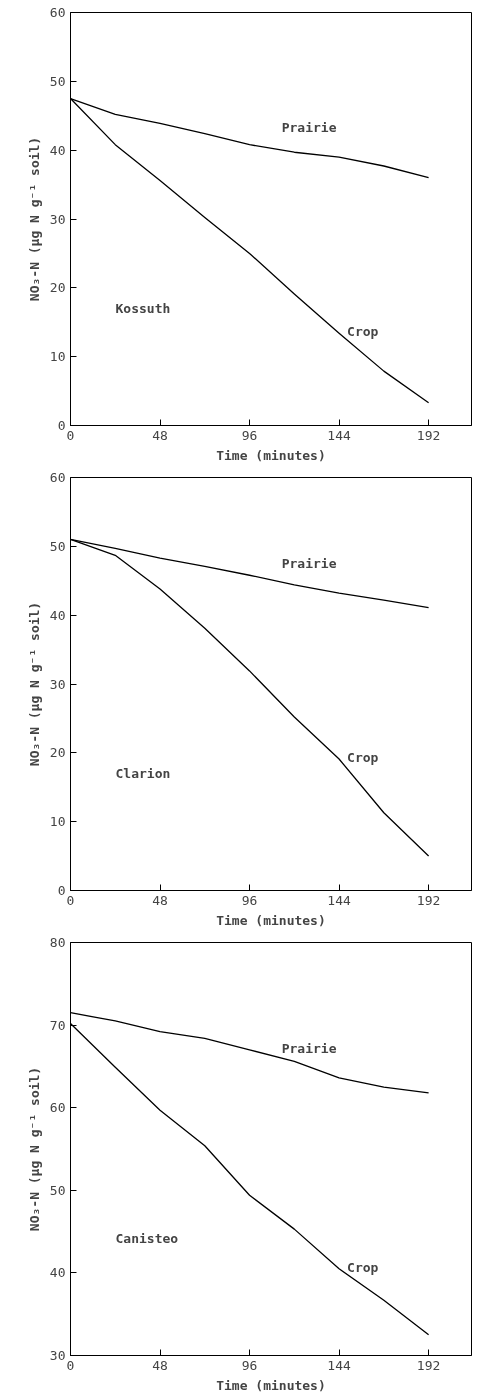 The image size is (486, 1395). I want to click on text: Clarion, so click(143, 773).